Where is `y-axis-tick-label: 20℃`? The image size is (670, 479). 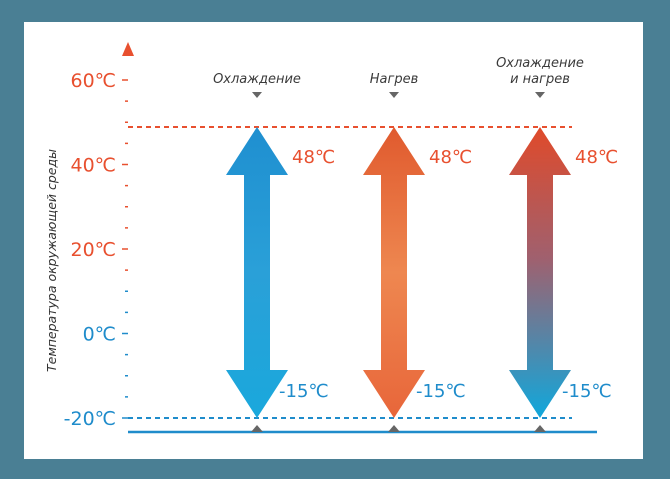
y-axis-tick-label: 20℃ is located at coordinates (93, 250).